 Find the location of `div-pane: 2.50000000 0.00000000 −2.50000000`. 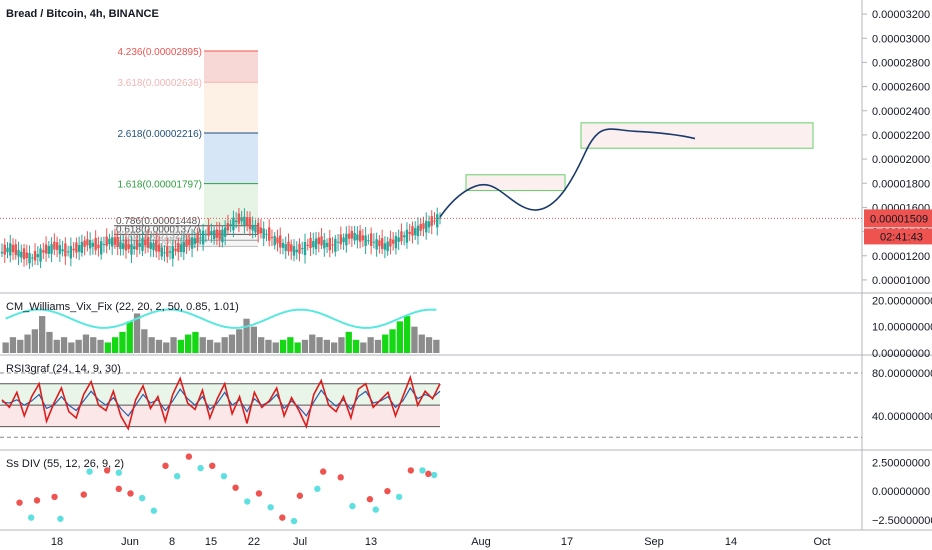

div-pane: 2.50000000 0.00000000 −2.50000000 is located at coordinates (474, 490).